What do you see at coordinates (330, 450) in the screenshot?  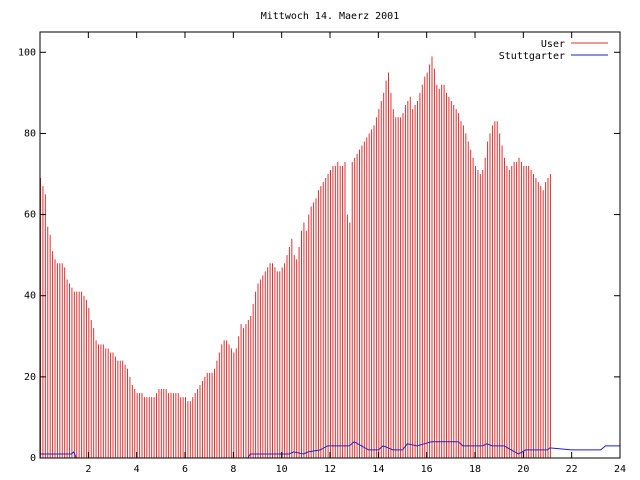 I see `stuttgarter-series-line` at bounding box center [330, 450].